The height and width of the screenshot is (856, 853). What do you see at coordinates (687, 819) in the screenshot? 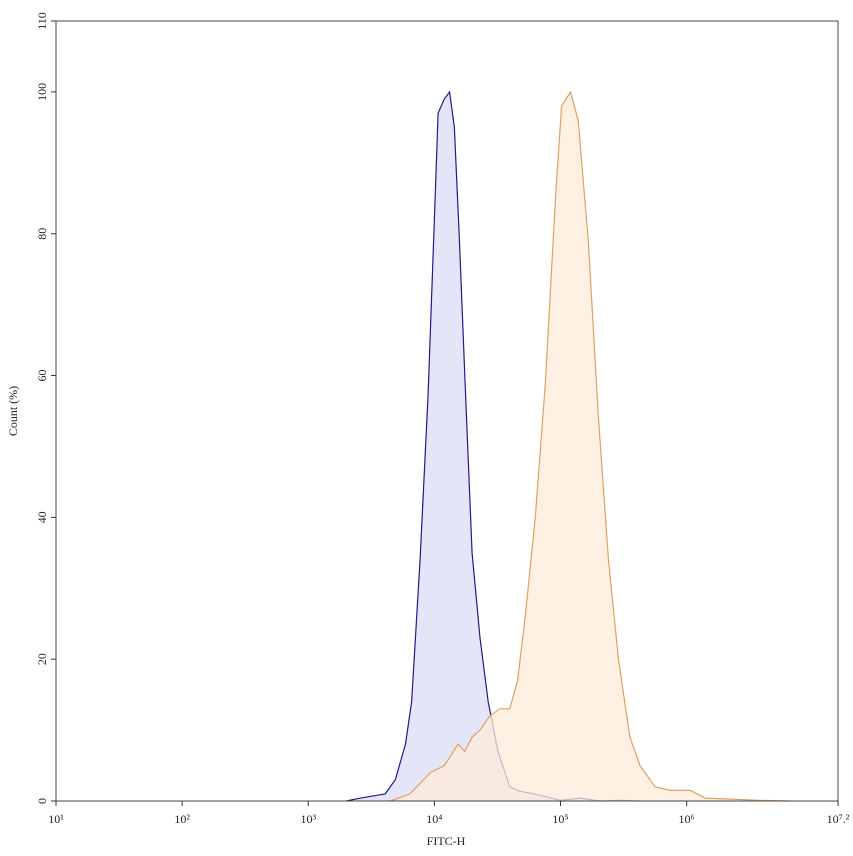
I see `x-tick-label: 10⁶` at bounding box center [687, 819].